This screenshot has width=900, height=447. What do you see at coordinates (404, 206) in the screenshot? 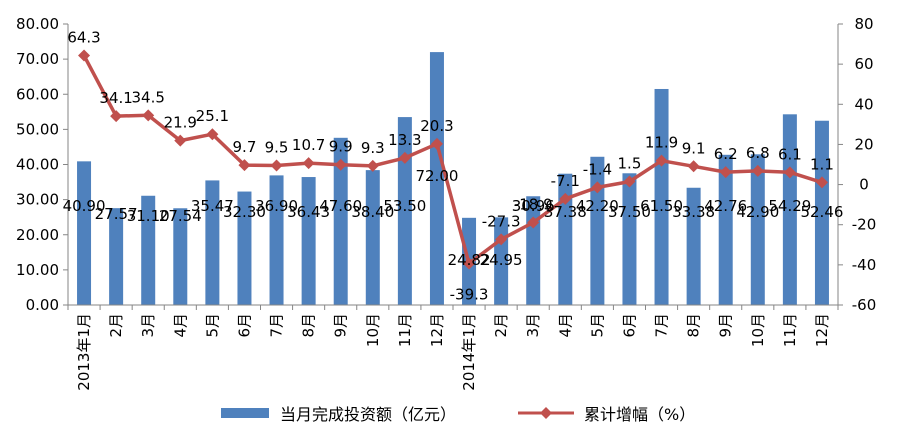
I see `bar-value-label: 53.50` at bounding box center [404, 206].